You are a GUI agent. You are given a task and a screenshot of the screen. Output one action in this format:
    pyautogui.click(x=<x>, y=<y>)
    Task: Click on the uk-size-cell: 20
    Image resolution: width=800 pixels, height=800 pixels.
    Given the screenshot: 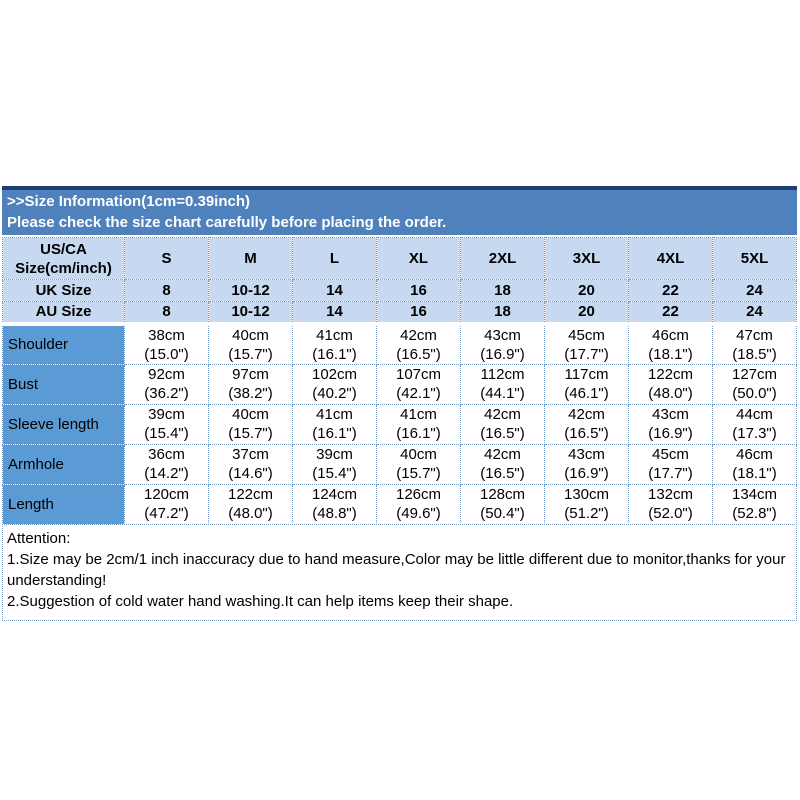 What is the action you would take?
    pyautogui.click(x=586, y=290)
    